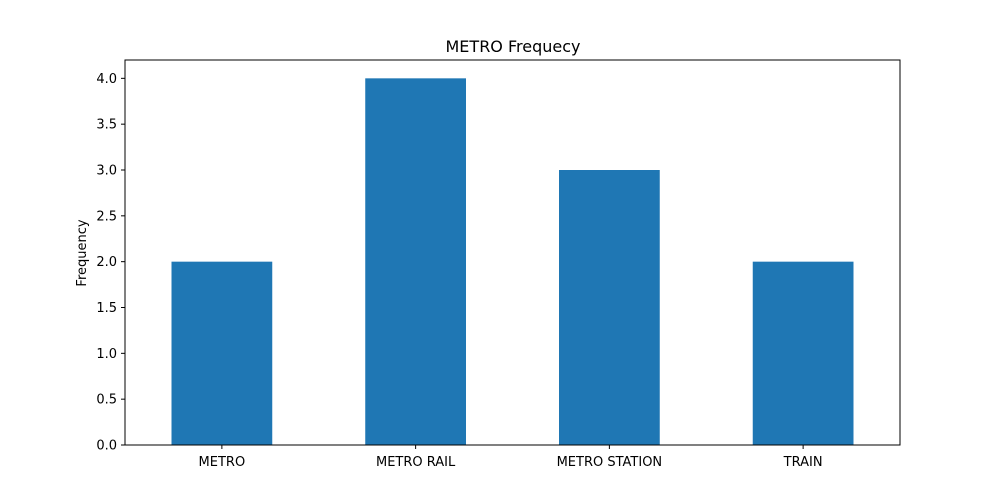  Describe the element at coordinates (222, 462) in the screenshot. I see `x-tick-label: METRO` at that location.